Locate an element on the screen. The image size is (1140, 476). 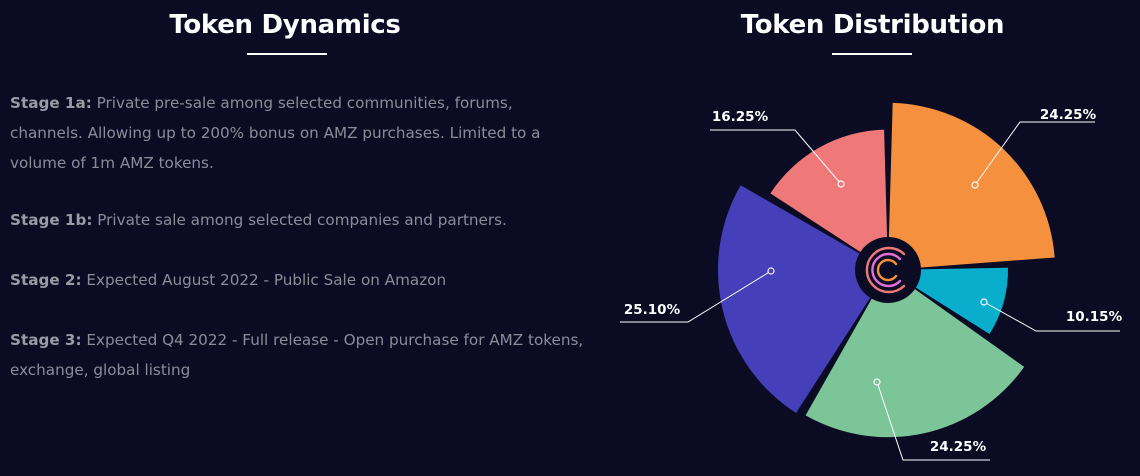
stage-1b-label: Stage 1b: is located at coordinates (51, 220).